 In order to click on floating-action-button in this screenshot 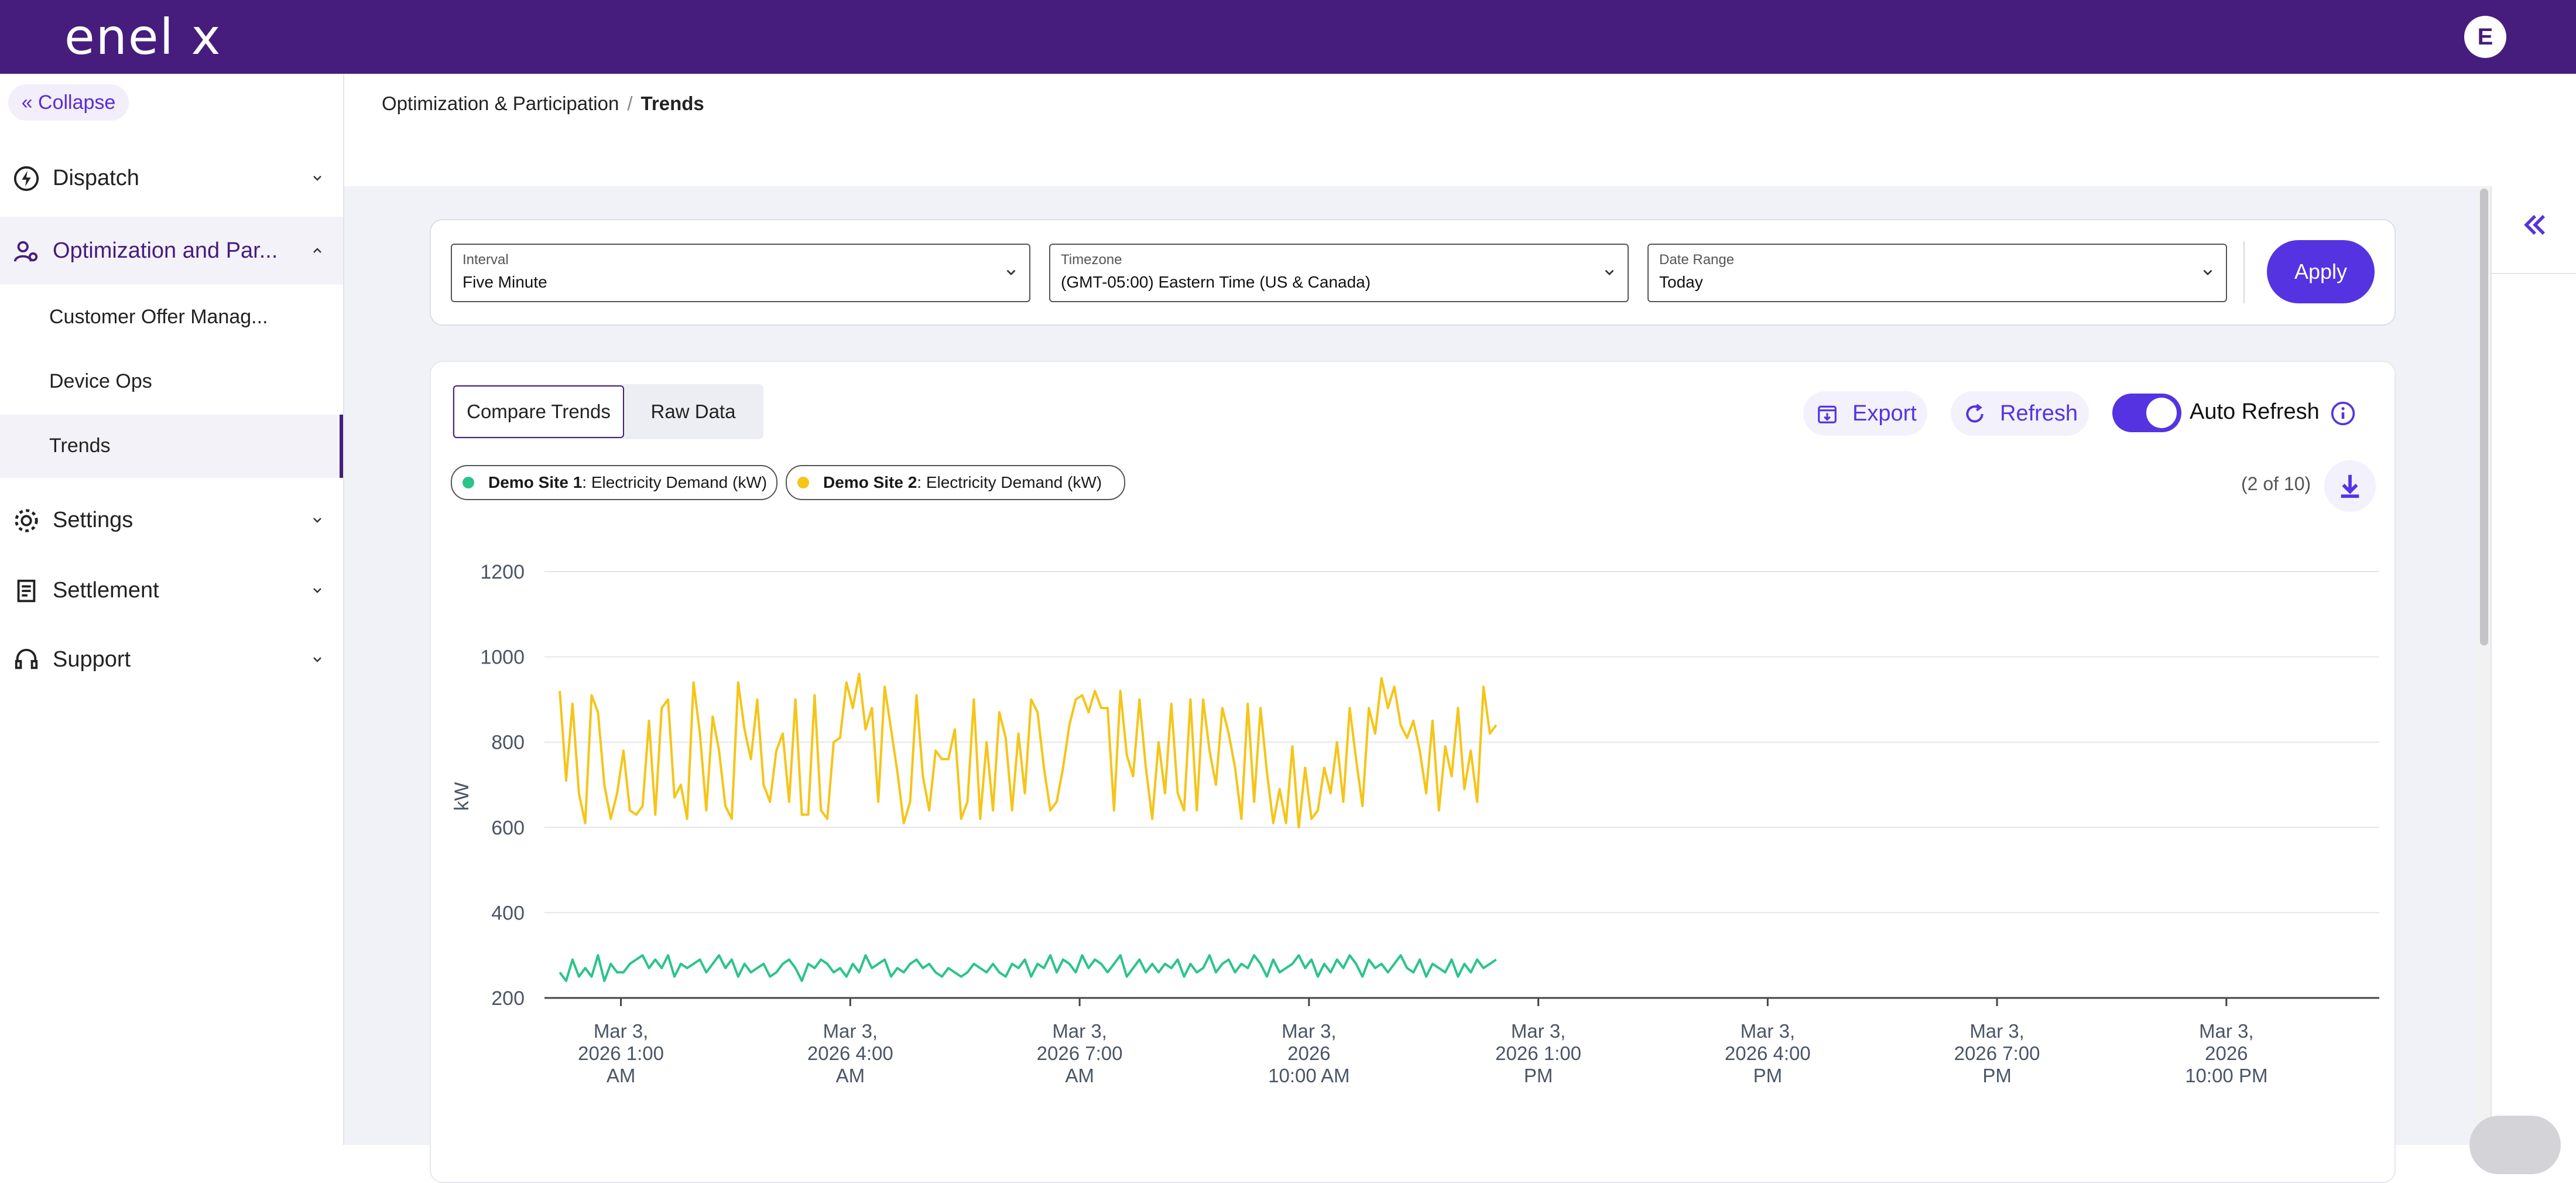, I will do `click(2515, 1145)`.